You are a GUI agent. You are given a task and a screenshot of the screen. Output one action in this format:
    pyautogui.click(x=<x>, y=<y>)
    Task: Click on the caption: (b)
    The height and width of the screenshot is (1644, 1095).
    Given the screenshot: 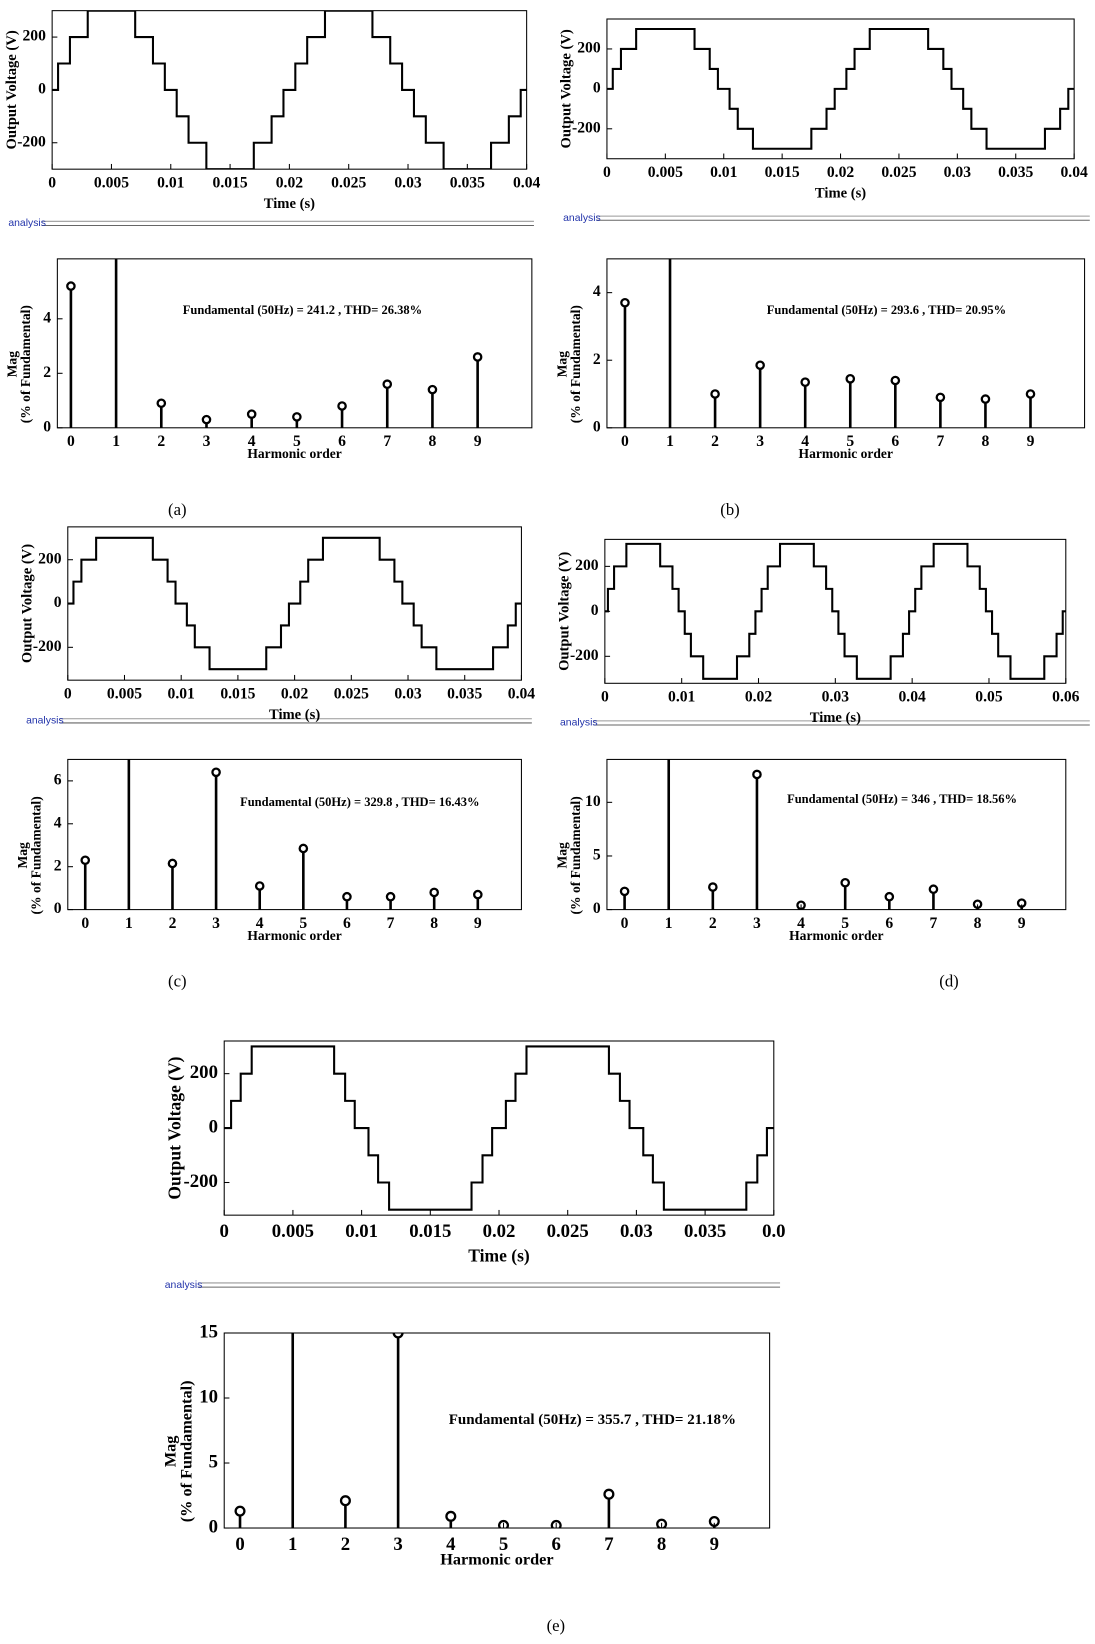 What is the action you would take?
    pyautogui.click(x=729, y=509)
    